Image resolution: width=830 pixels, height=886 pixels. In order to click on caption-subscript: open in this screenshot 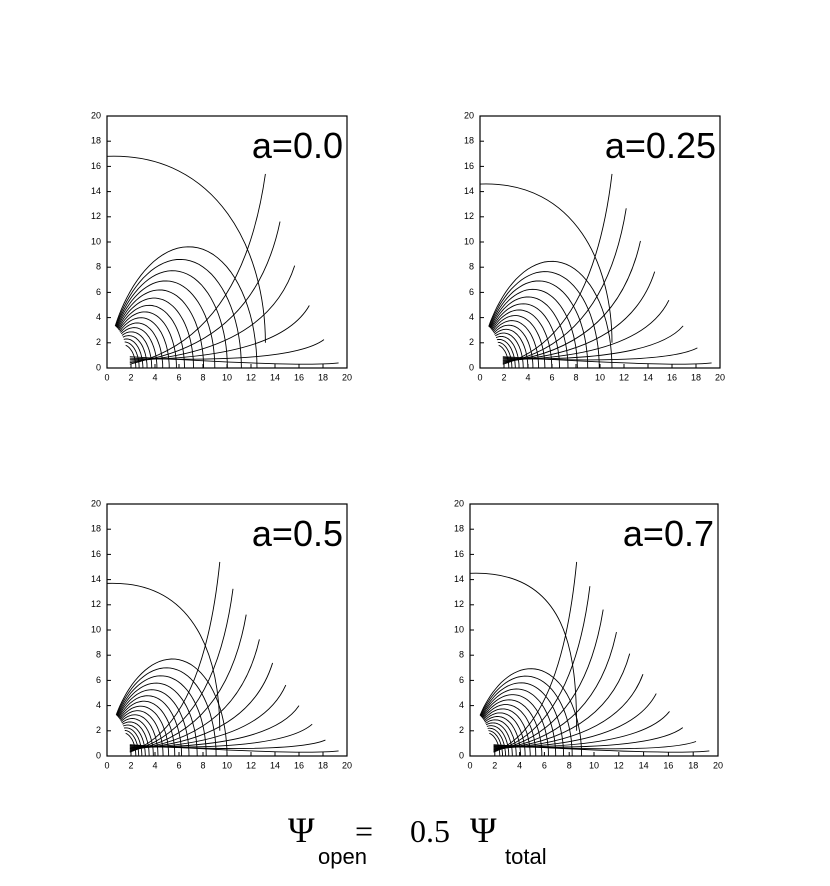, I will do `click(342, 856)`.